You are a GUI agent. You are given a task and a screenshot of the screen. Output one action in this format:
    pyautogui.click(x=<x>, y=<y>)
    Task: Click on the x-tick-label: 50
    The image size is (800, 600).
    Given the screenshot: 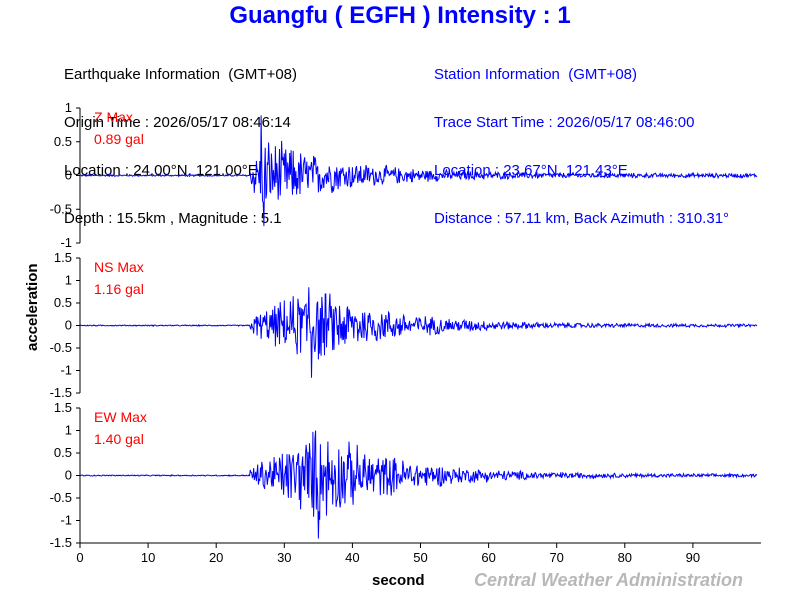 What is the action you would take?
    pyautogui.click(x=420, y=557)
    